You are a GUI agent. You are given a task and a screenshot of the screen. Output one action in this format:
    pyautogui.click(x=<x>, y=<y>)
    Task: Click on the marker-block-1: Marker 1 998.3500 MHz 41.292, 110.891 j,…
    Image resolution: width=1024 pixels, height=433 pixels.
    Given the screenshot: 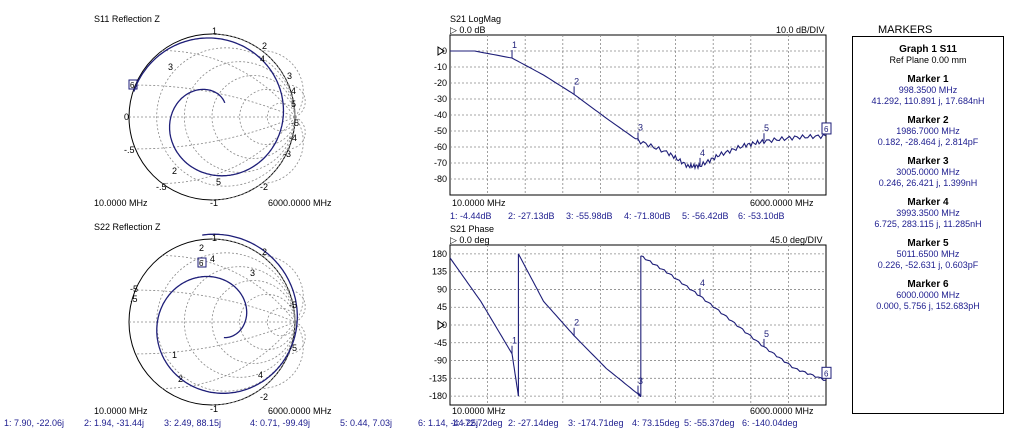 What is the action you would take?
    pyautogui.click(x=928, y=90)
    